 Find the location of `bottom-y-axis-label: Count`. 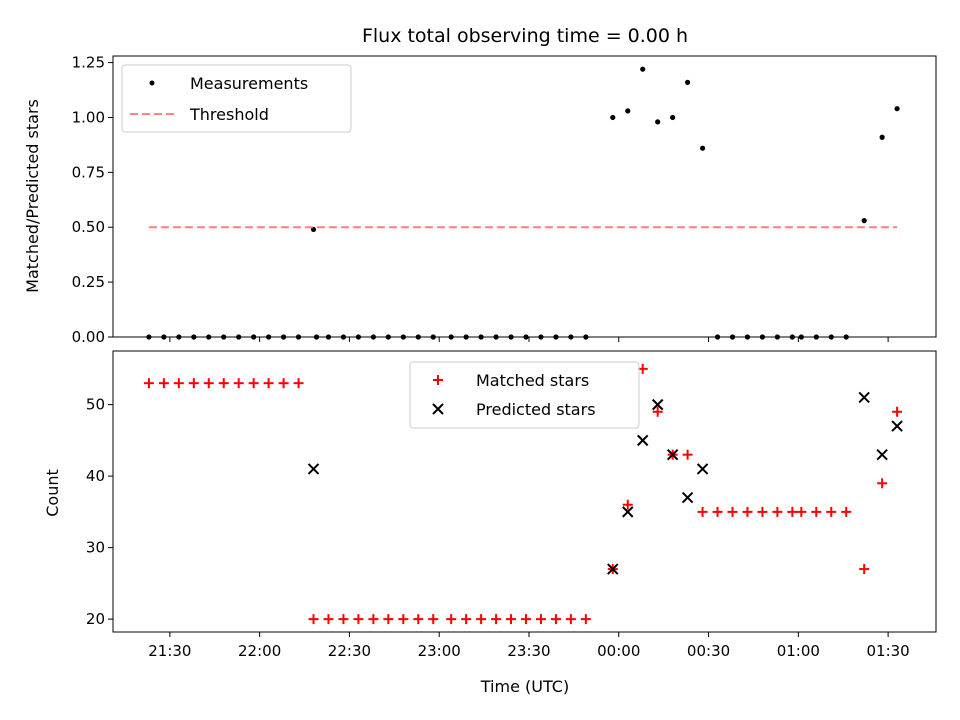

bottom-y-axis-label: Count is located at coordinates (52, 493).